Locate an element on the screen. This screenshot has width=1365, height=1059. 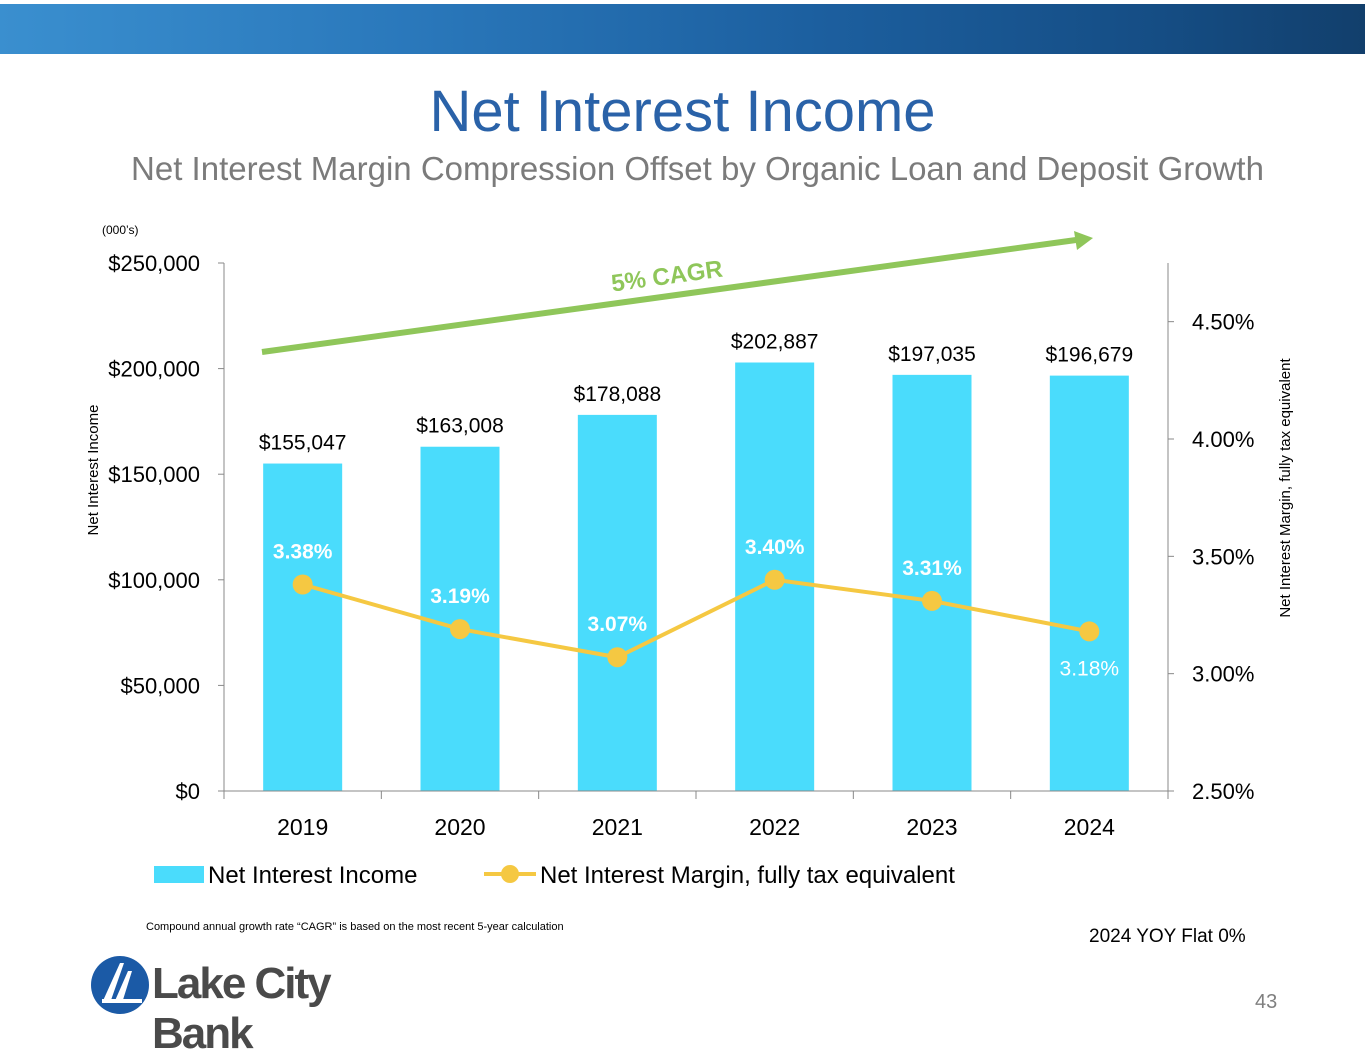
bar-2021 is located at coordinates (617, 602).